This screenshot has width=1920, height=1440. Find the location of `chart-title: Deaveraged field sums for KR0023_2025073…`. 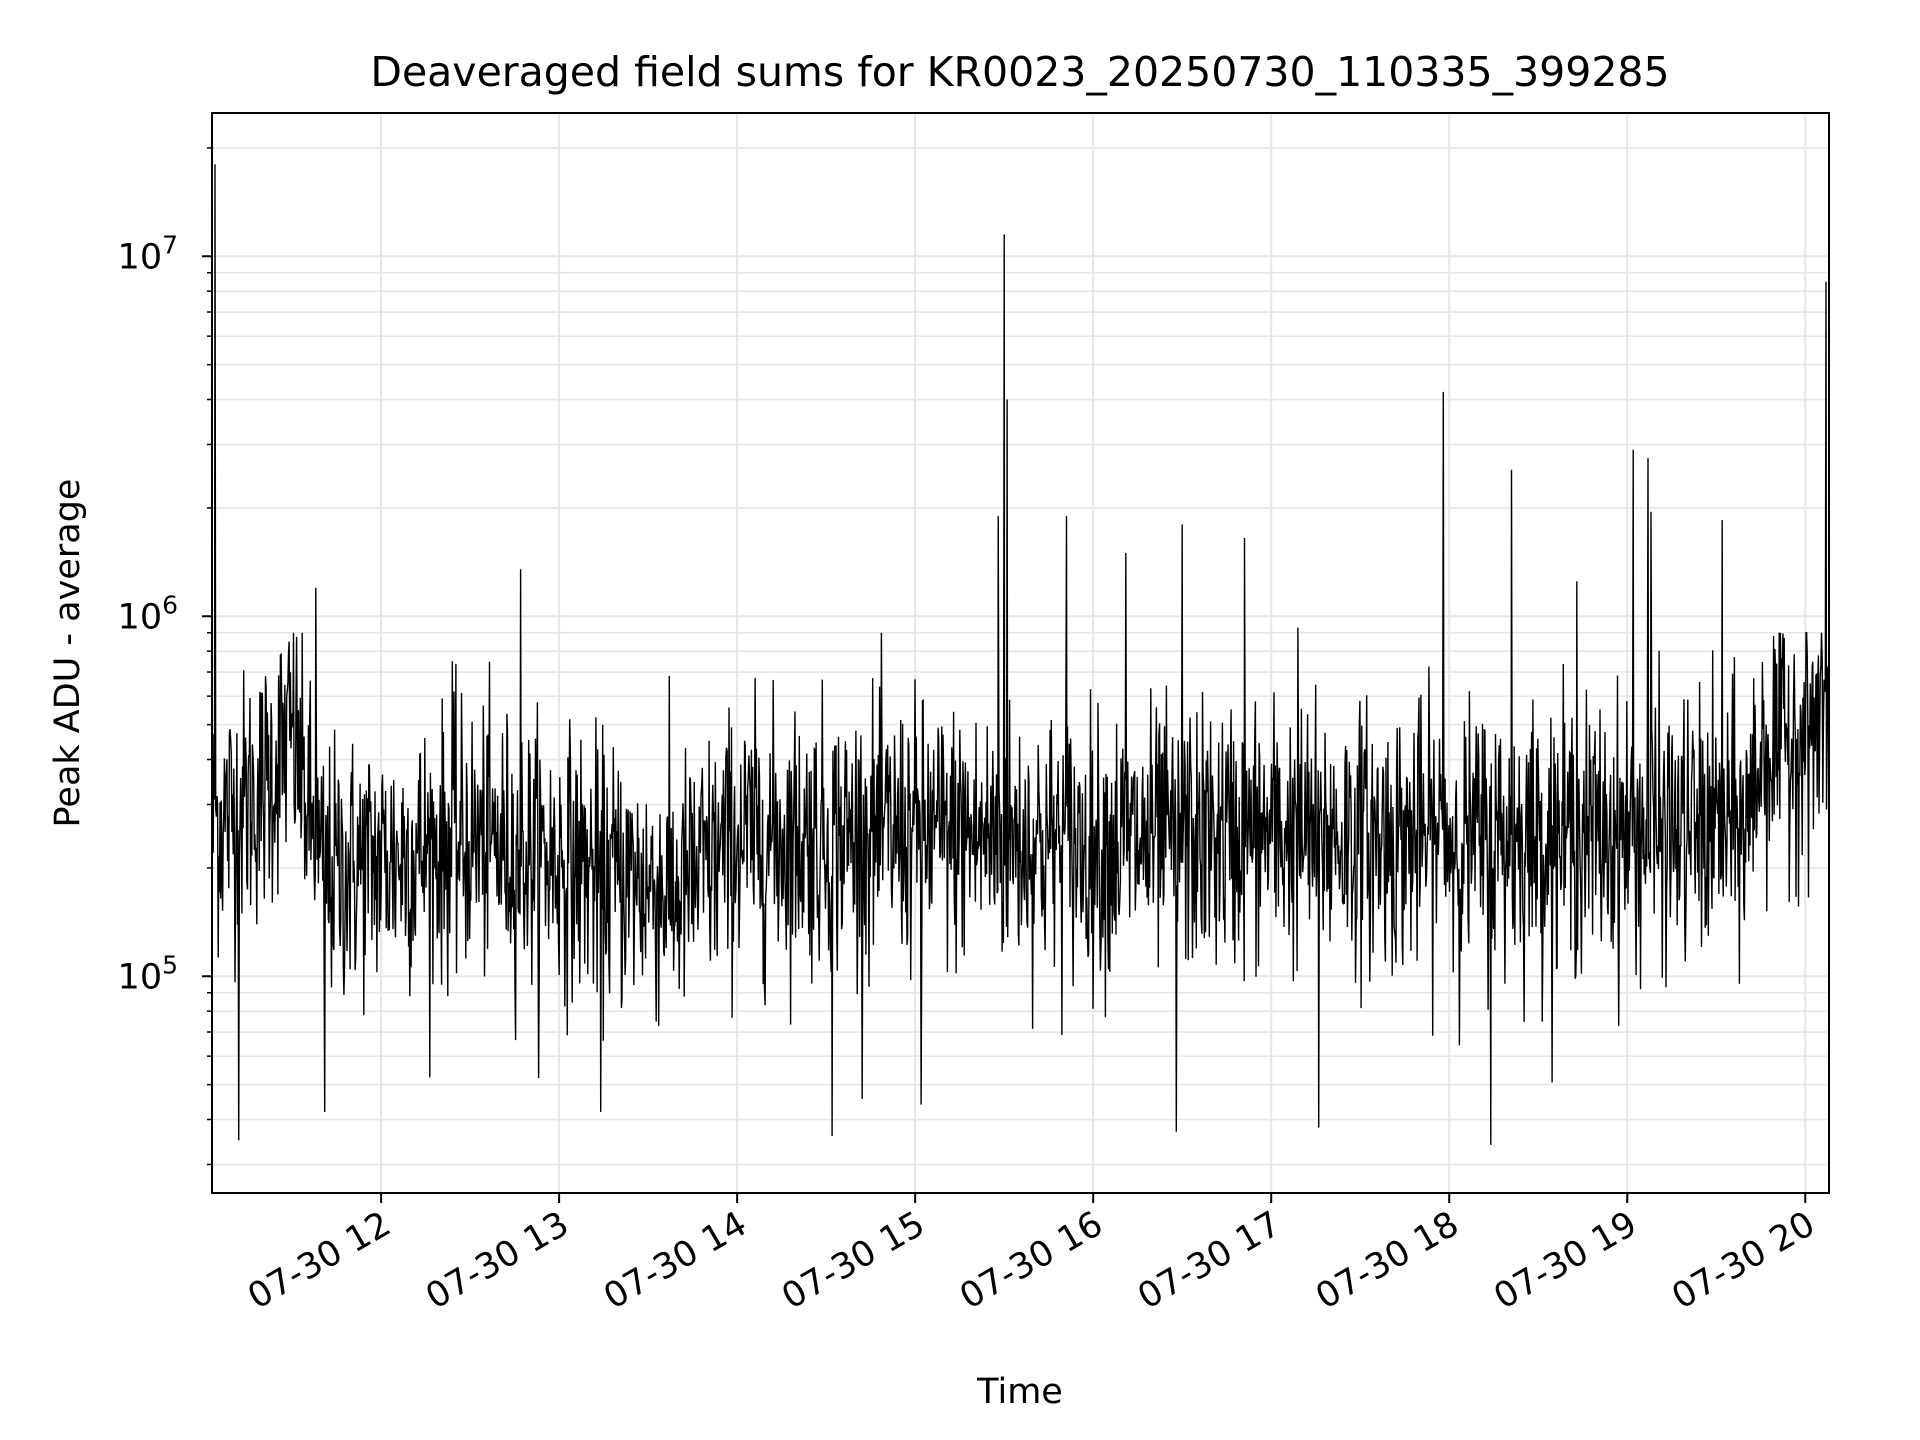

chart-title: Deaveraged field sums for KR0023_2025073… is located at coordinates (1019, 72).